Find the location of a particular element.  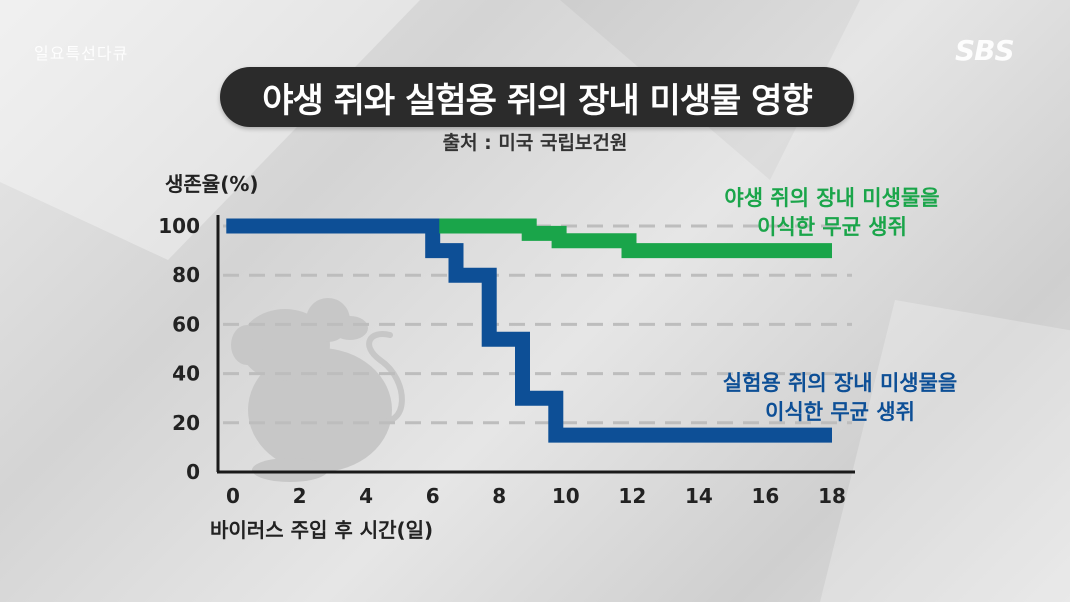

x-tick-label-18: 18 is located at coordinates (832, 496).